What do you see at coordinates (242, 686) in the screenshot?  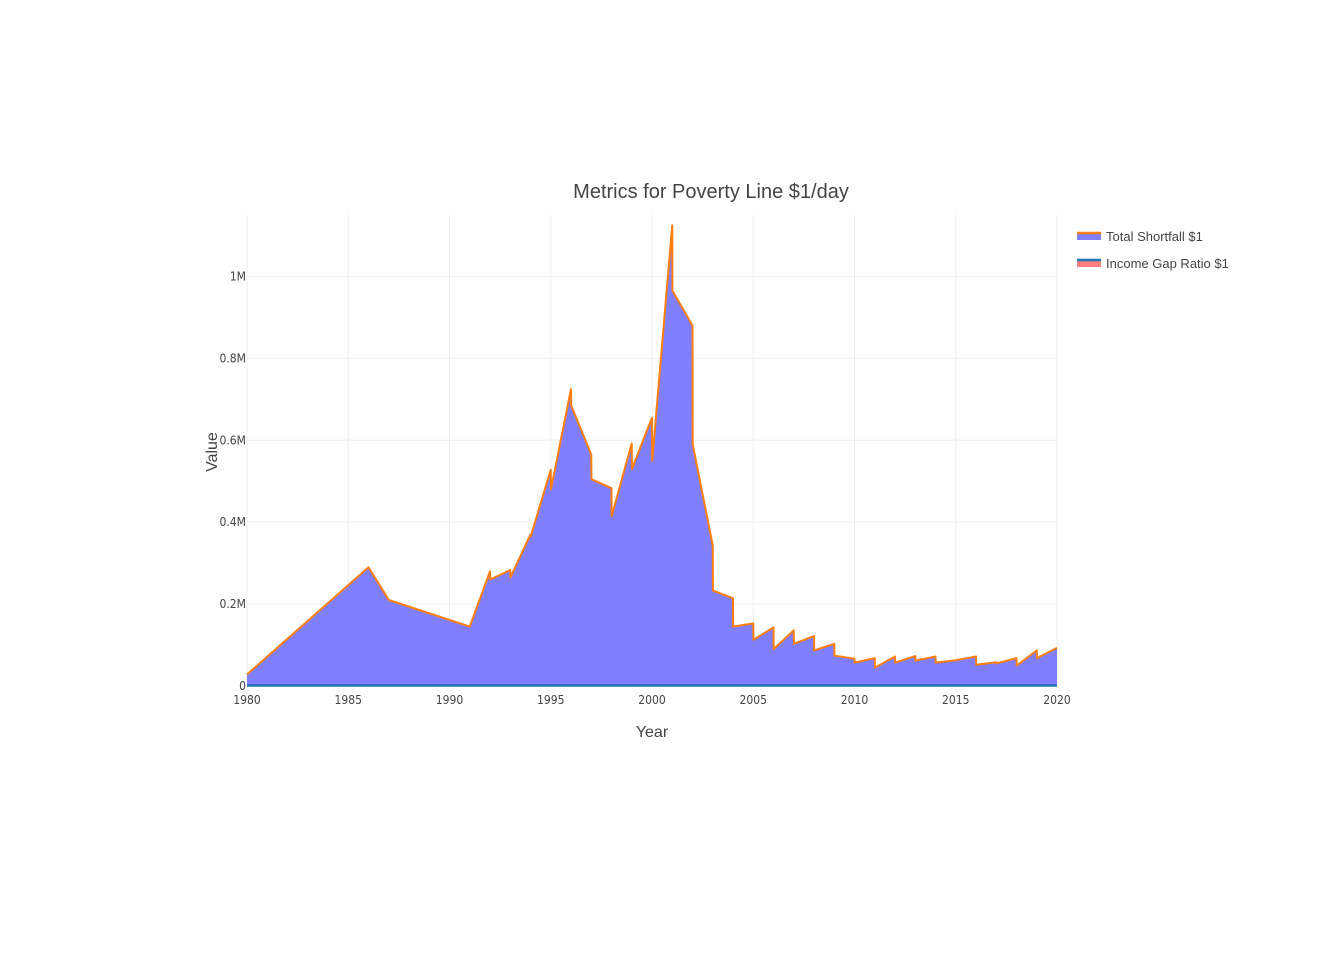 I see `y-tick-label: 0` at bounding box center [242, 686].